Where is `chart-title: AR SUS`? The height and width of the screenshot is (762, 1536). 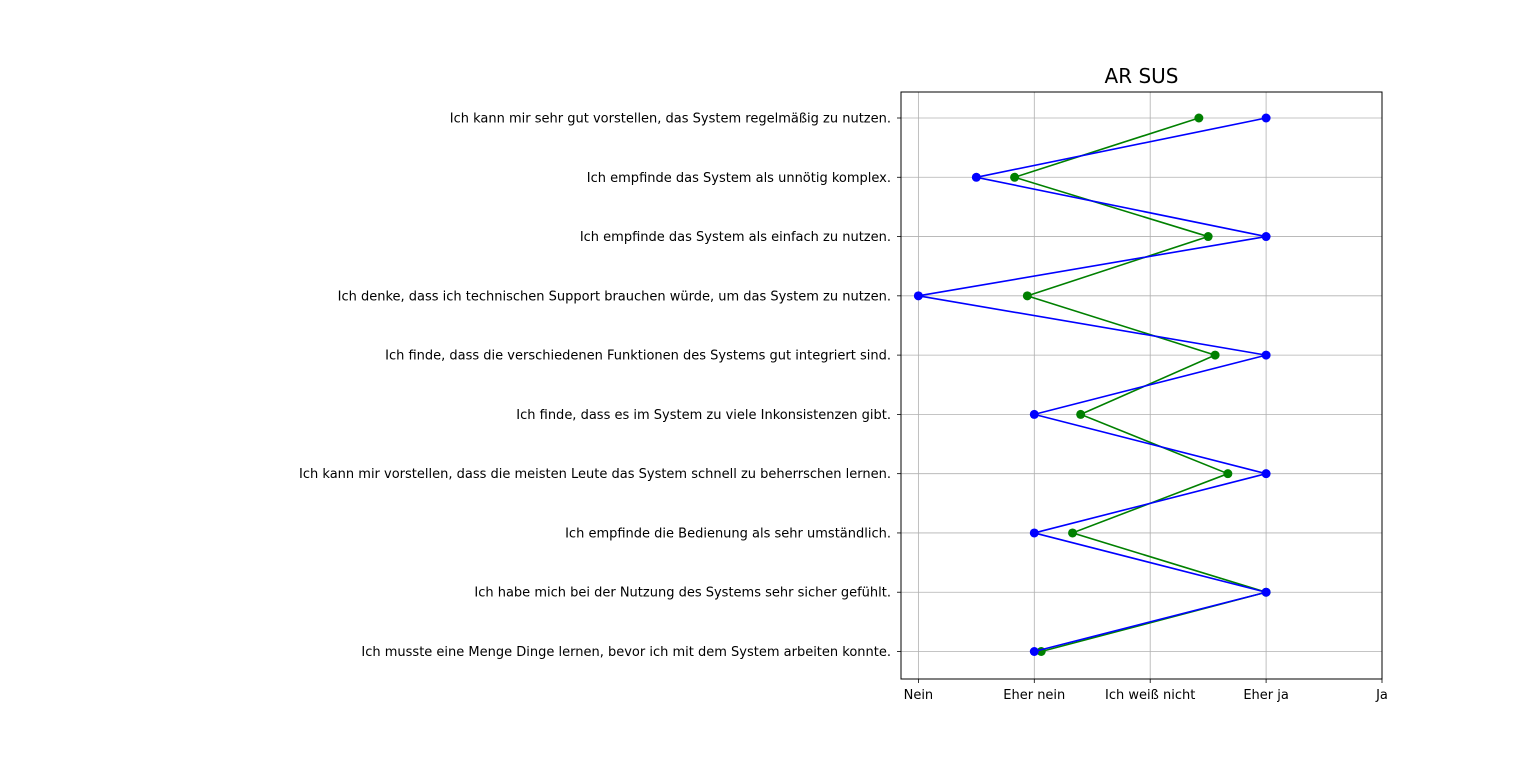 chart-title: AR SUS is located at coordinates (1142, 76).